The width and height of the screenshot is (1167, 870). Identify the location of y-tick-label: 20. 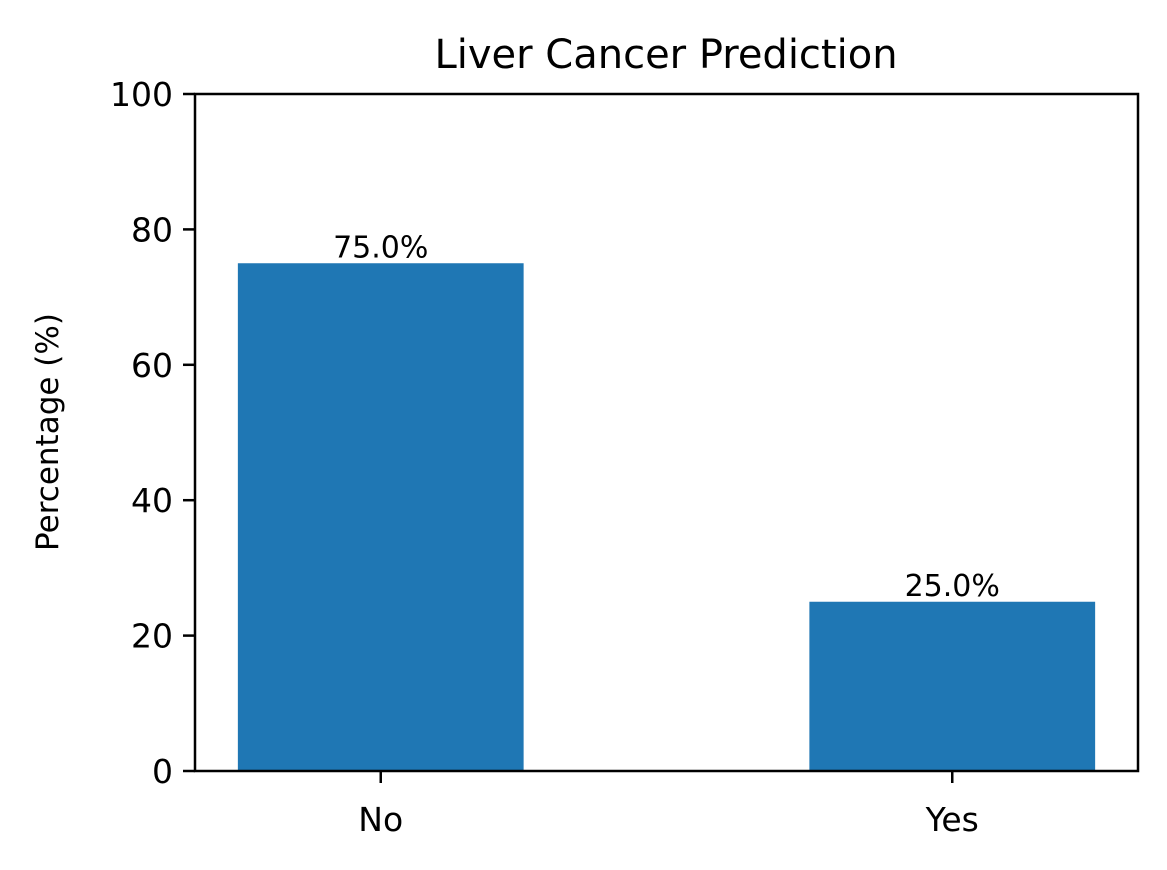
(152, 636).